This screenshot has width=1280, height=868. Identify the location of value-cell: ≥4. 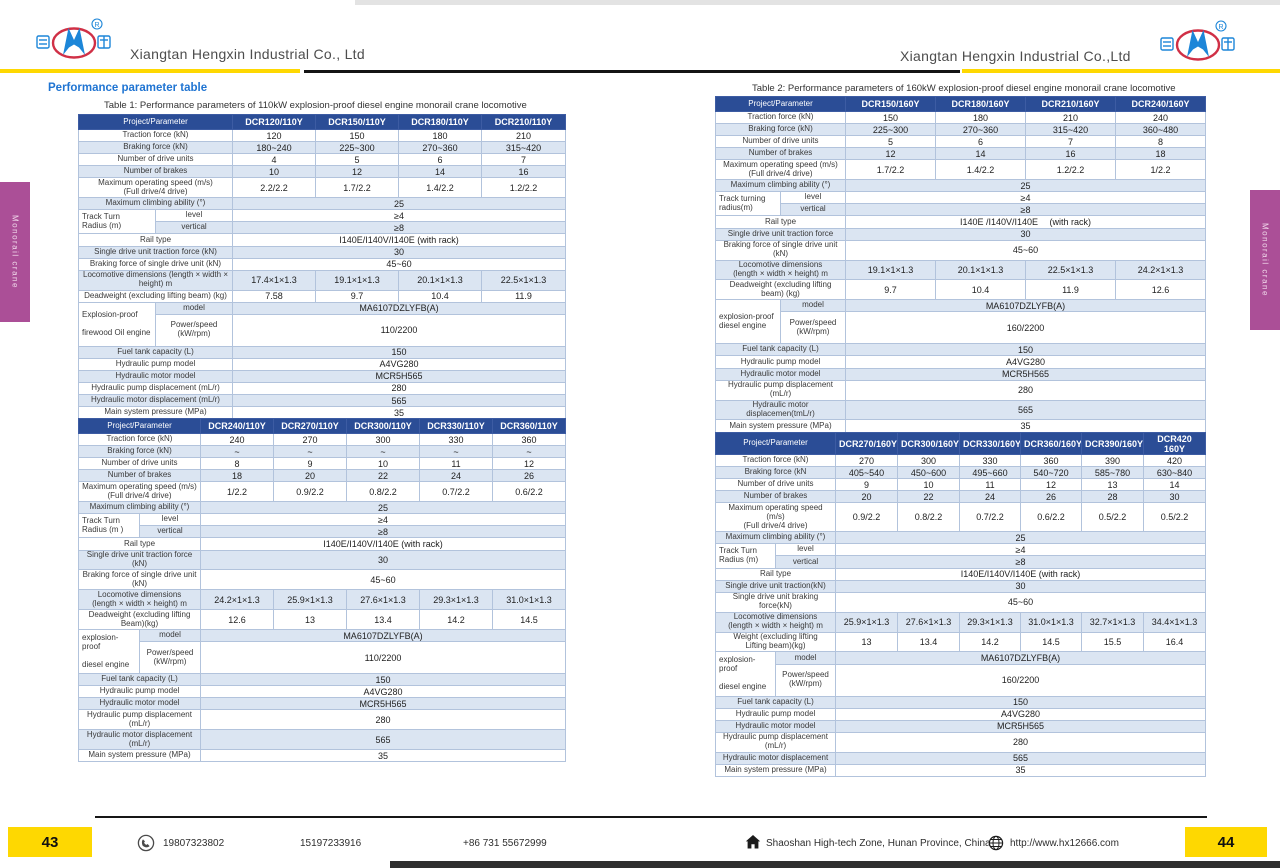
(1020, 550).